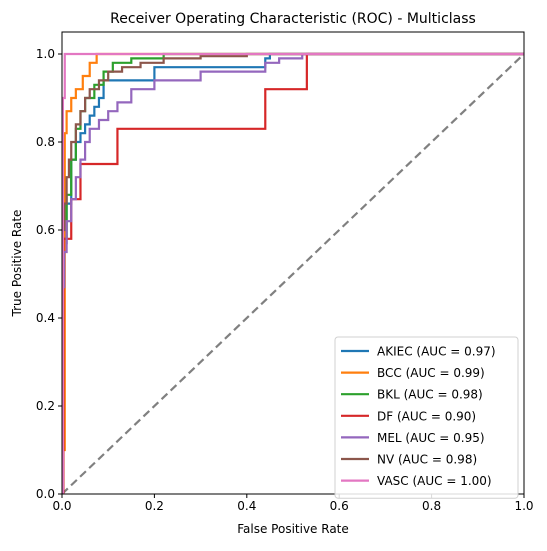  Describe the element at coordinates (45, 142) in the screenshot. I see `y-tick-label: 0.8` at that location.